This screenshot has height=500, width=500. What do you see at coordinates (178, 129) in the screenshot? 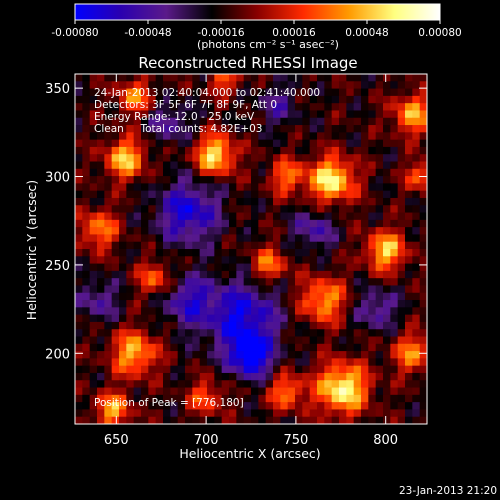
I see `annotation-clean-counts: Clean Total counts: 4.82E+03` at bounding box center [178, 129].